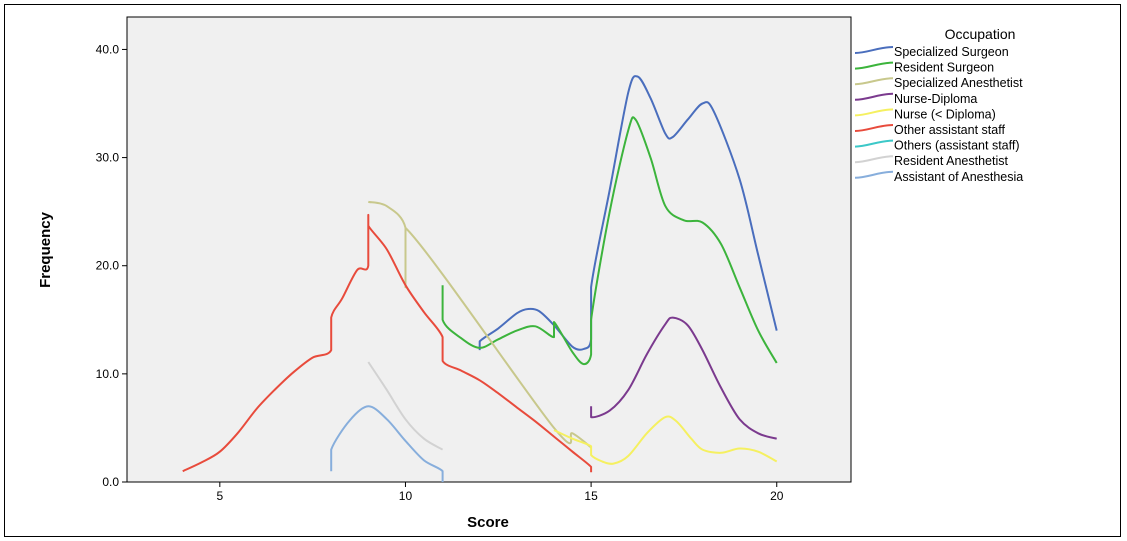 The image size is (1127, 541). Describe the element at coordinates (957, 146) in the screenshot. I see `legend-label-others-assistant-staff: Others (assistant staff)` at that location.